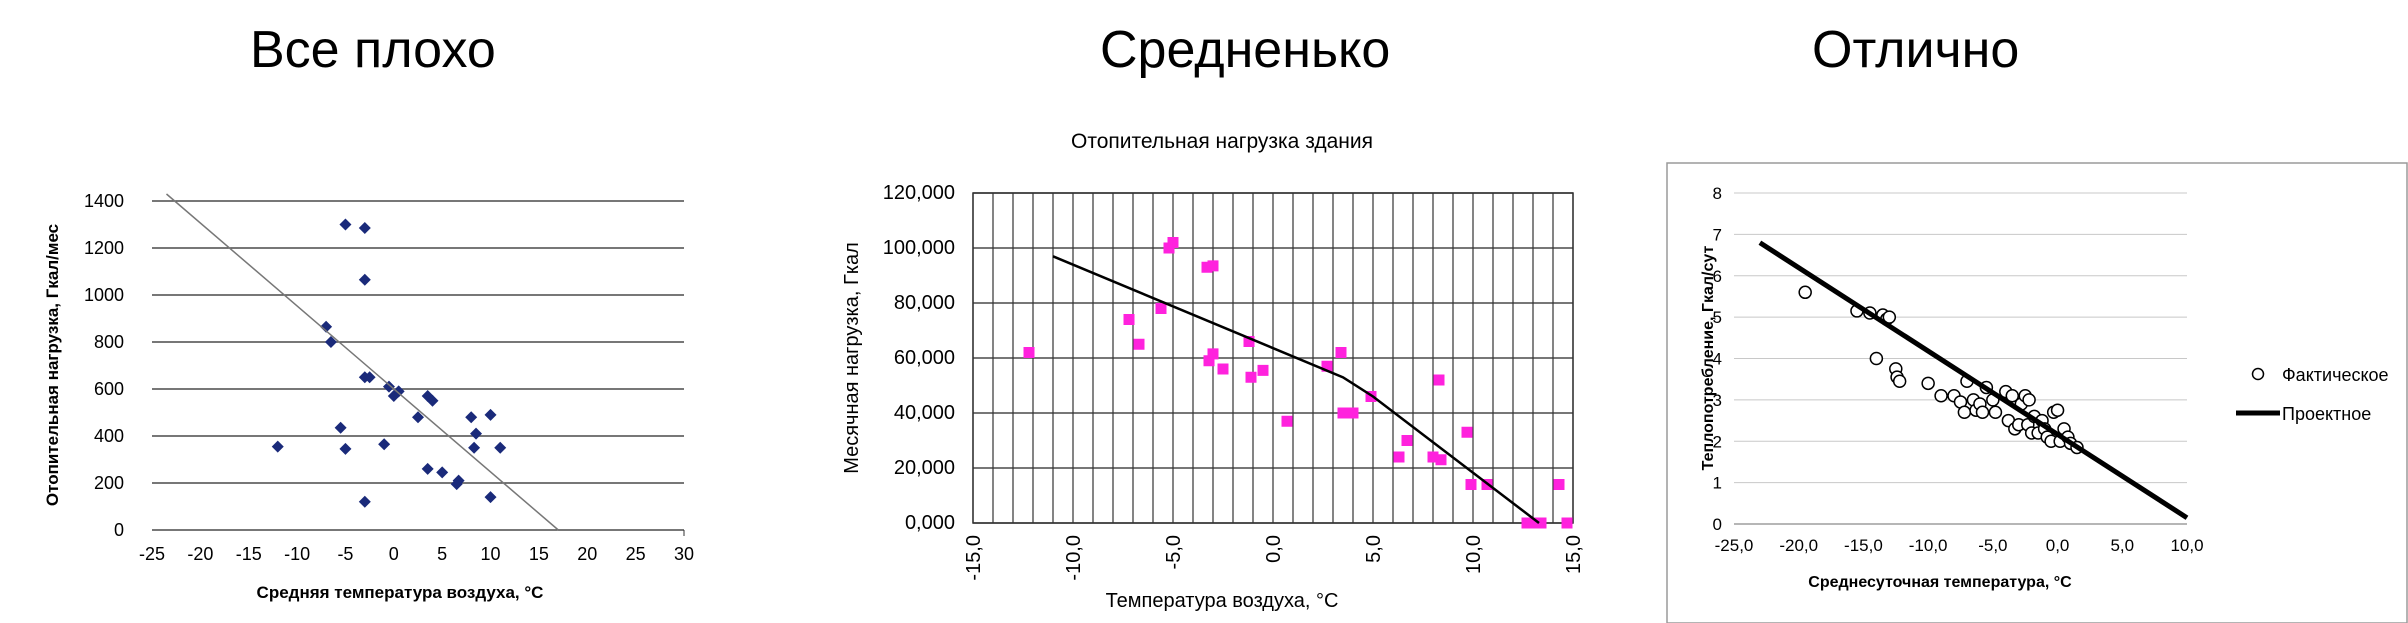 The width and height of the screenshot is (2408, 623). I want to click on x-tick-label: -10, so click(297, 554).